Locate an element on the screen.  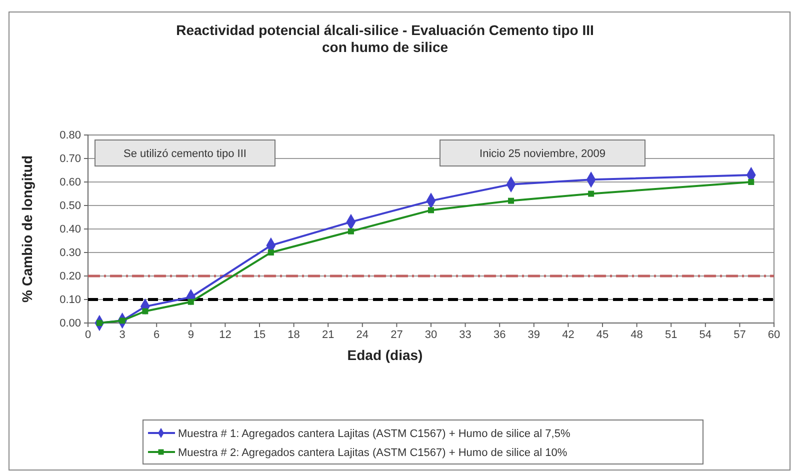
chart-title: Reactividad potencial álcali-silice - Evaluación Cemento tipo III con humo de silice is located at coordinates (385, 38).